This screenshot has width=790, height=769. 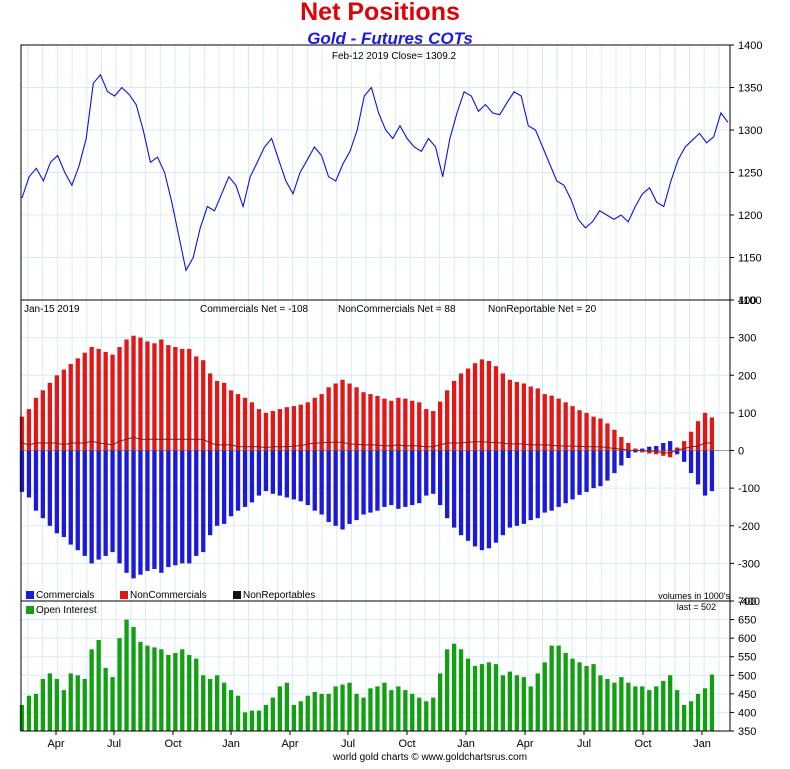 I want to click on last-note: last = 502, so click(x=696, y=607).